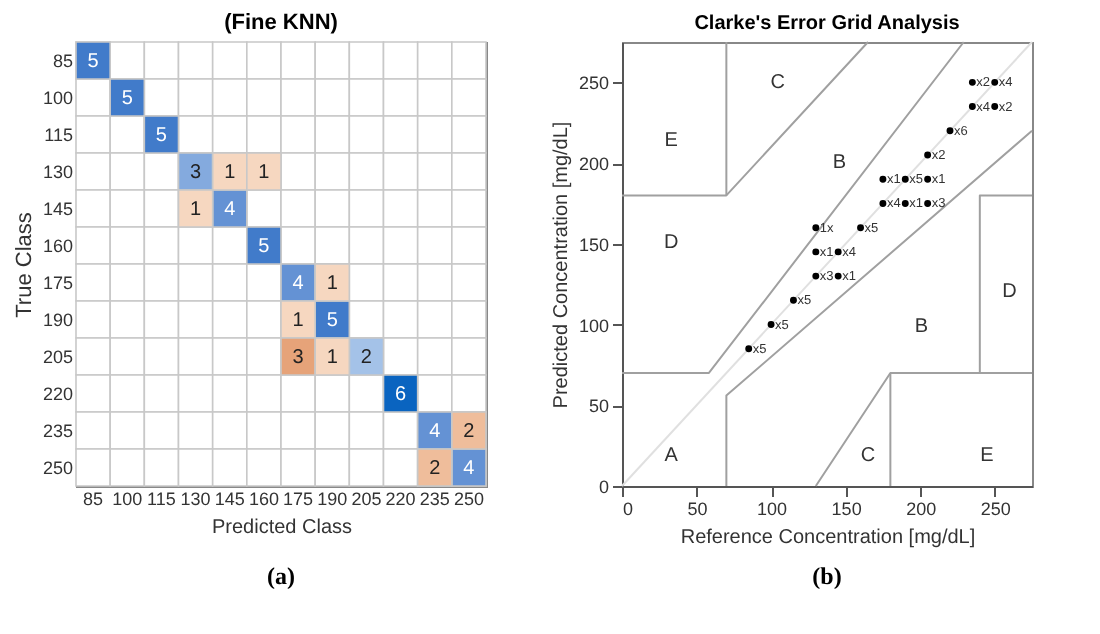 Image resolution: width=1100 pixels, height=634 pixels. I want to click on y-tick-label: 200, so click(593, 164).